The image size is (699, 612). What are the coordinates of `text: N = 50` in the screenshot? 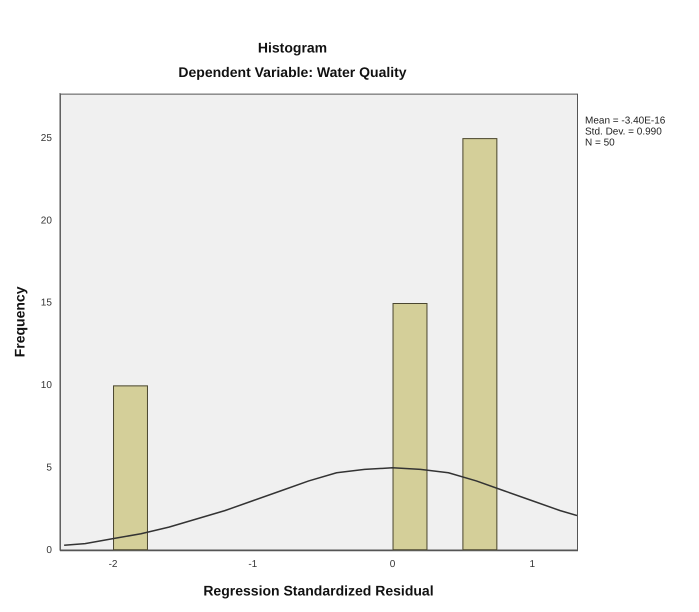 It's located at (600, 142).